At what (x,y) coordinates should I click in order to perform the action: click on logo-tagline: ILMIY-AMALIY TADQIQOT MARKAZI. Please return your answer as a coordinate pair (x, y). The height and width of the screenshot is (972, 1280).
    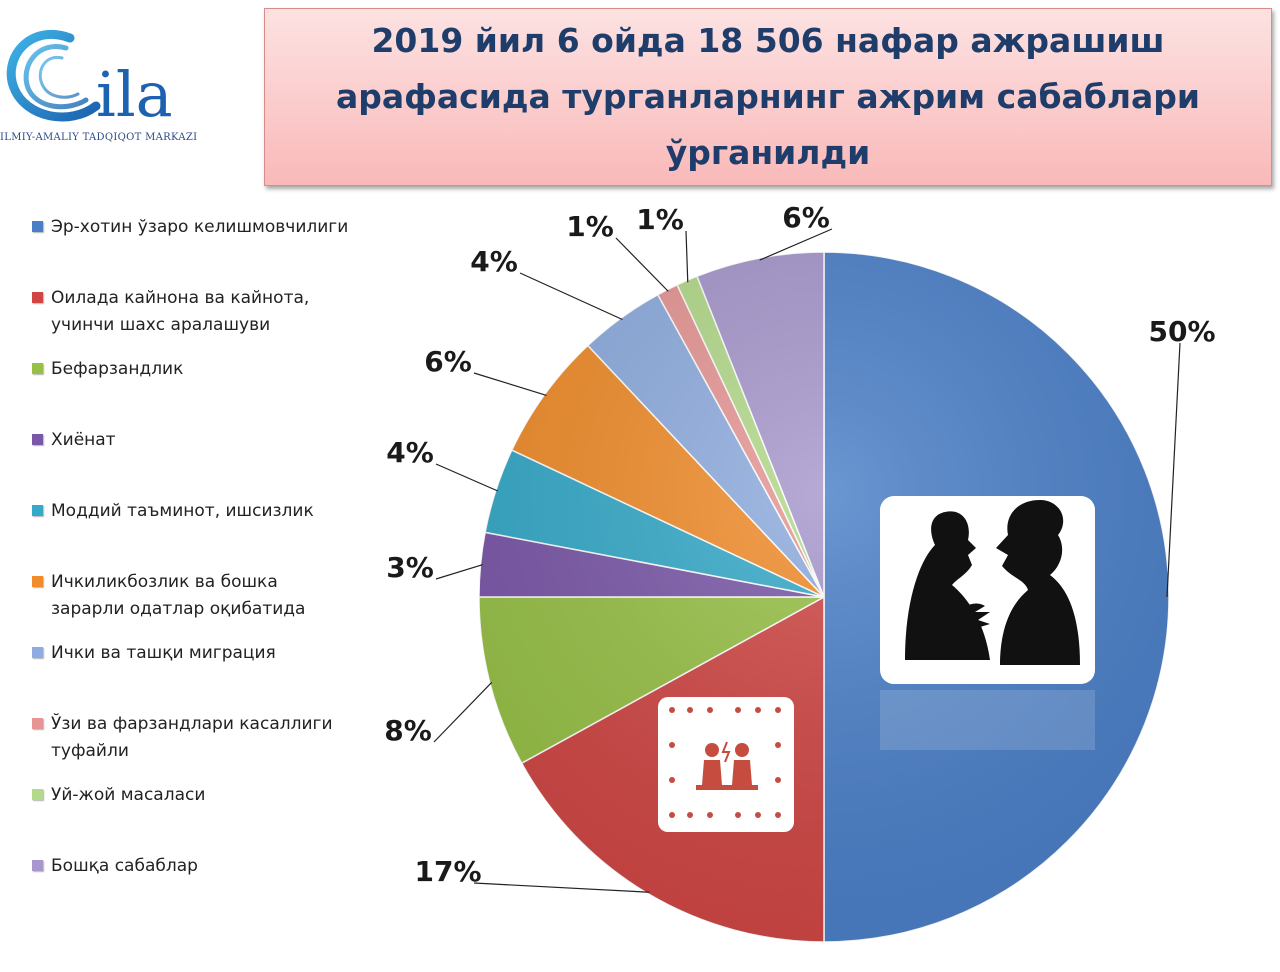
    Looking at the image, I should click on (99, 137).